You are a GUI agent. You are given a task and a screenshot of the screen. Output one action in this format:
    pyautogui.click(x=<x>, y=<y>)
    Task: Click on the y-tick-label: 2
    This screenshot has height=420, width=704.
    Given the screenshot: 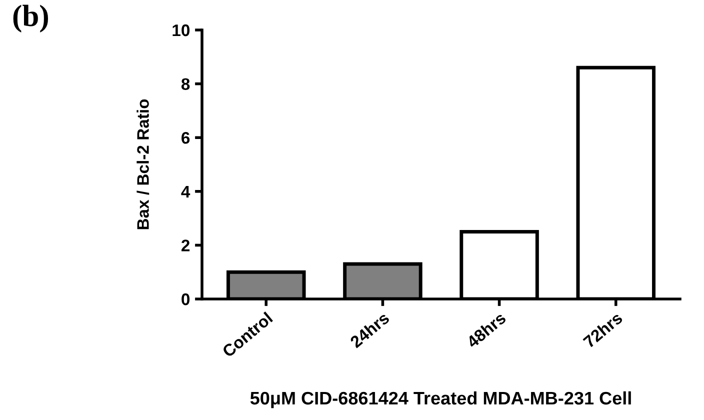 What is the action you would take?
    pyautogui.click(x=186, y=246)
    